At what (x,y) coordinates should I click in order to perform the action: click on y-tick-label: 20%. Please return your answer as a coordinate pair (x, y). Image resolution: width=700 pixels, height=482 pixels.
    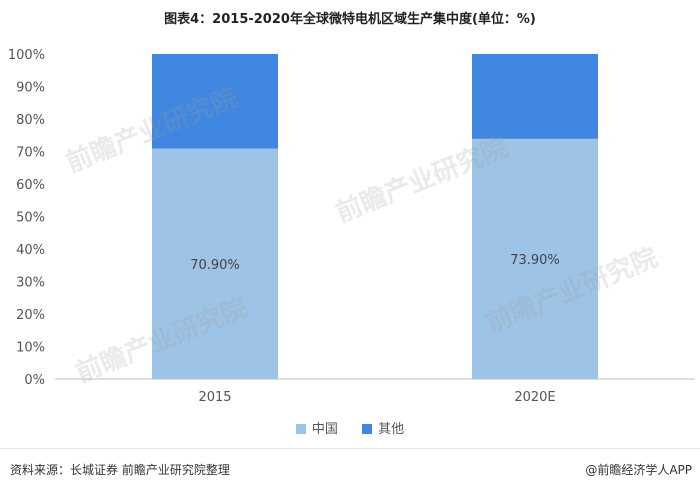
    Looking at the image, I should click on (30, 315).